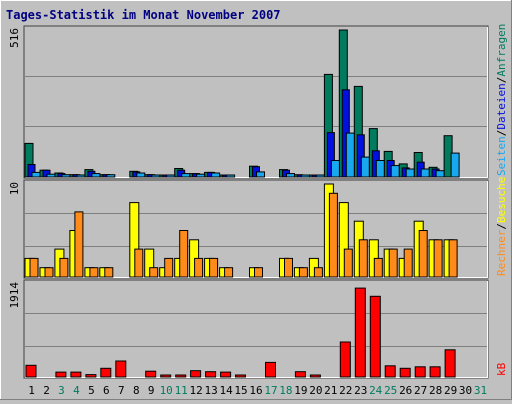  Describe the element at coordinates (240, 390) in the screenshot. I see `x-tick-label-day-15: 15` at that location.